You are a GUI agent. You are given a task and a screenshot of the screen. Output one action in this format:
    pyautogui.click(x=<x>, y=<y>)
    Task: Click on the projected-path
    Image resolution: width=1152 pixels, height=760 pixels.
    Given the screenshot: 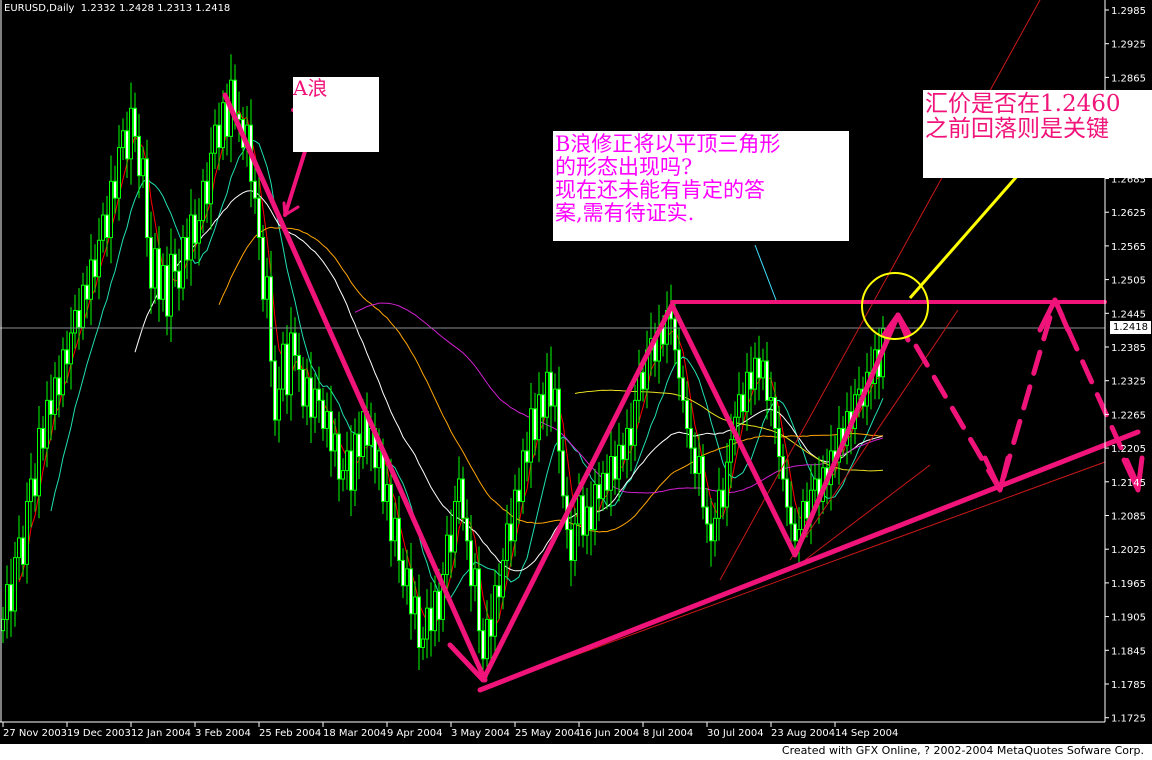 What is the action you would take?
    pyautogui.click(x=1019, y=395)
    